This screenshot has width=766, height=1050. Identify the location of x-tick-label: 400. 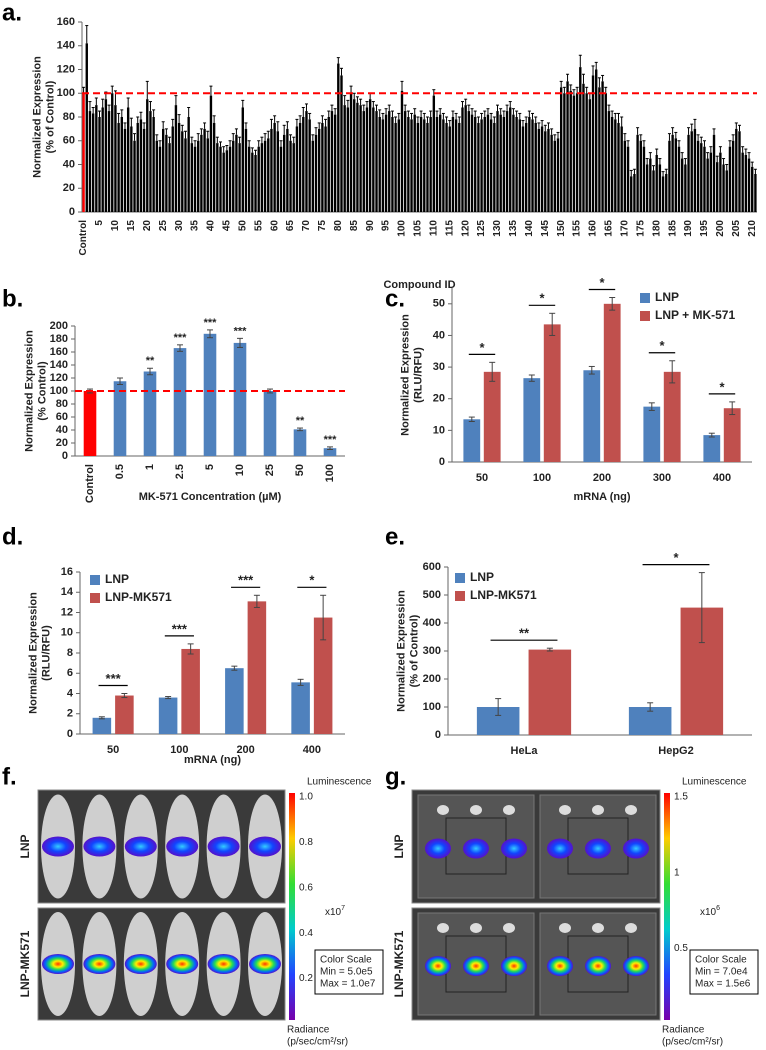
(722, 478).